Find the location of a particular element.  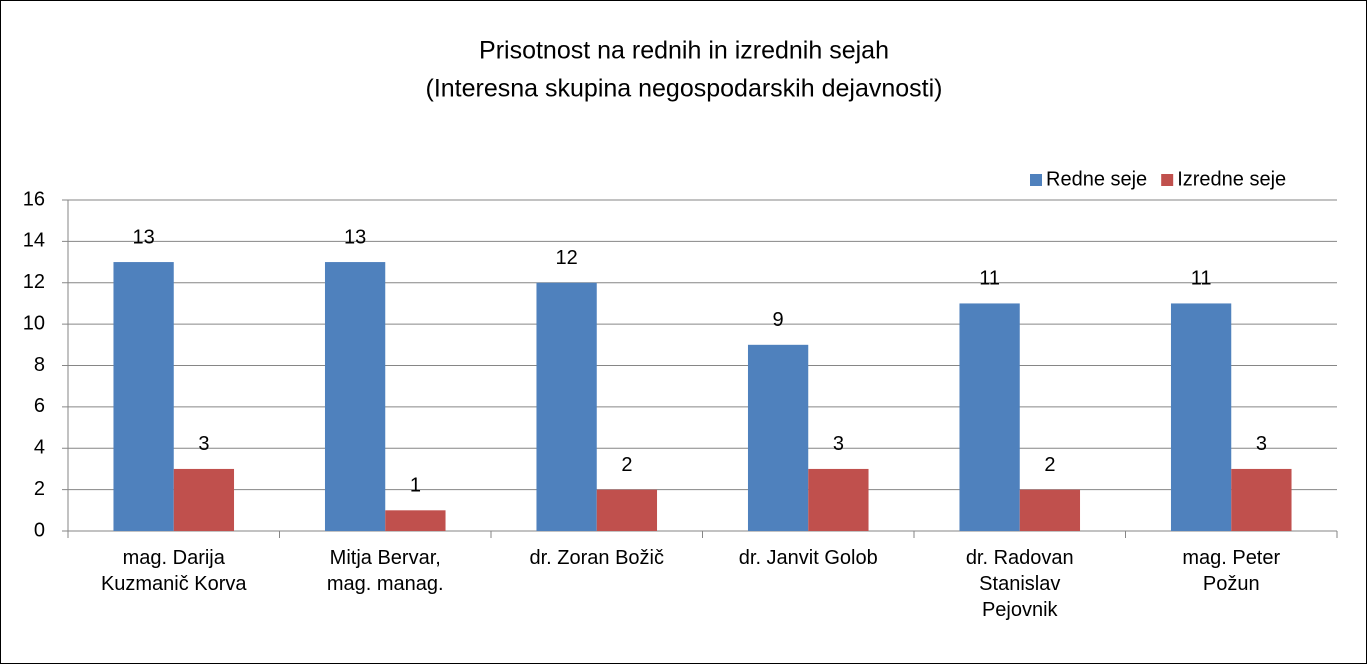

y-tick-label: 0 is located at coordinates (39, 530).